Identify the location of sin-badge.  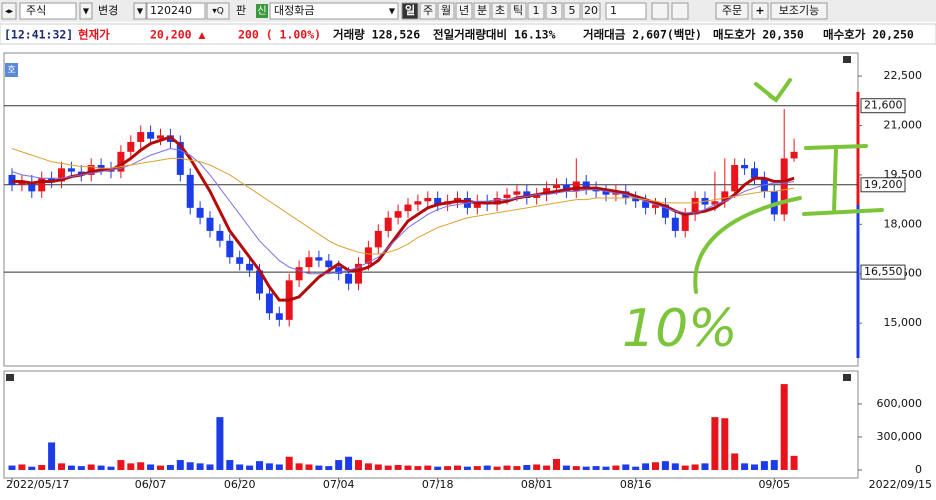
(262, 11).